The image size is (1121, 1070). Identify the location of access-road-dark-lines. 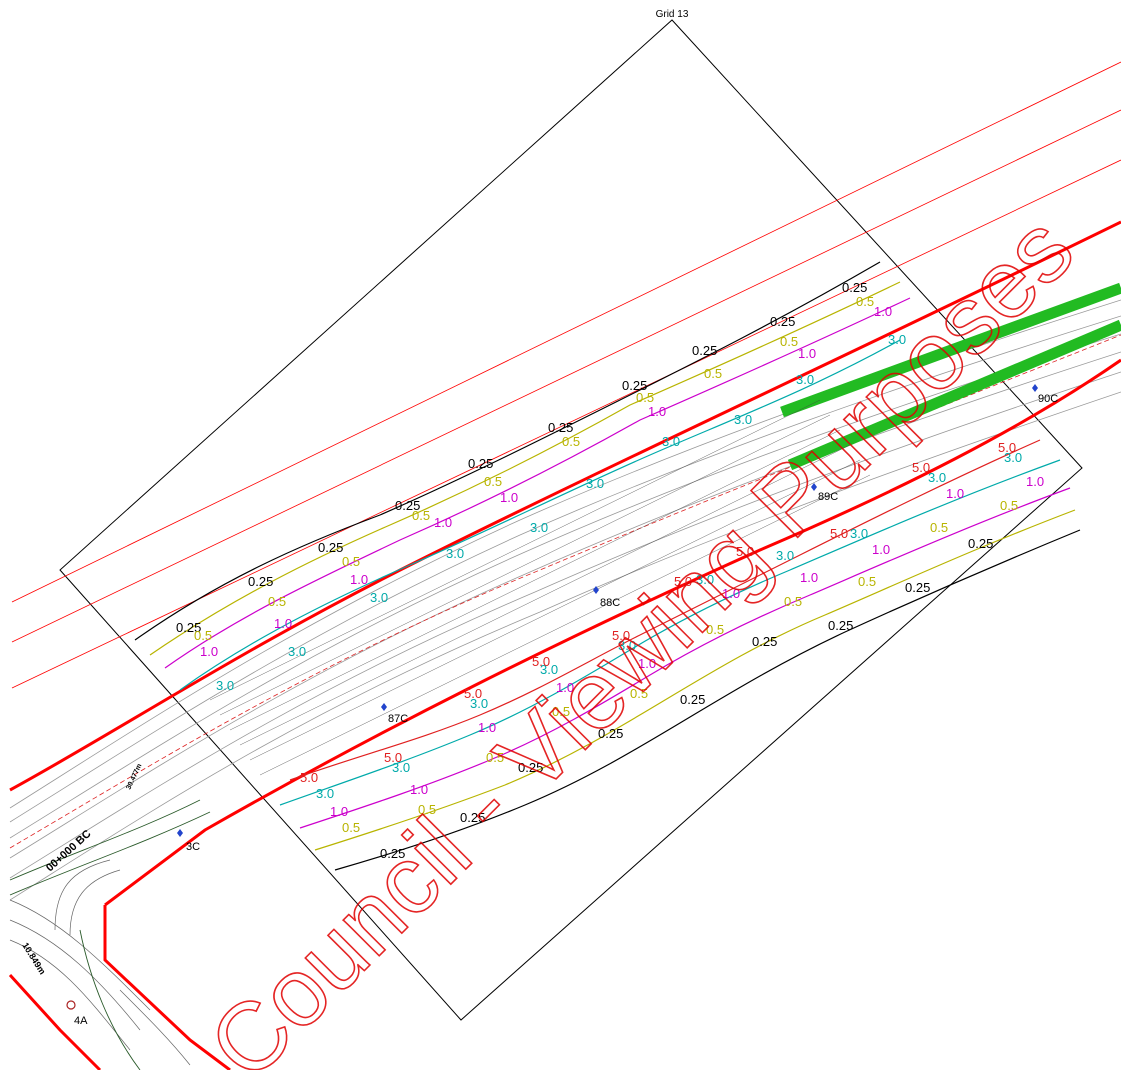
(110, 934).